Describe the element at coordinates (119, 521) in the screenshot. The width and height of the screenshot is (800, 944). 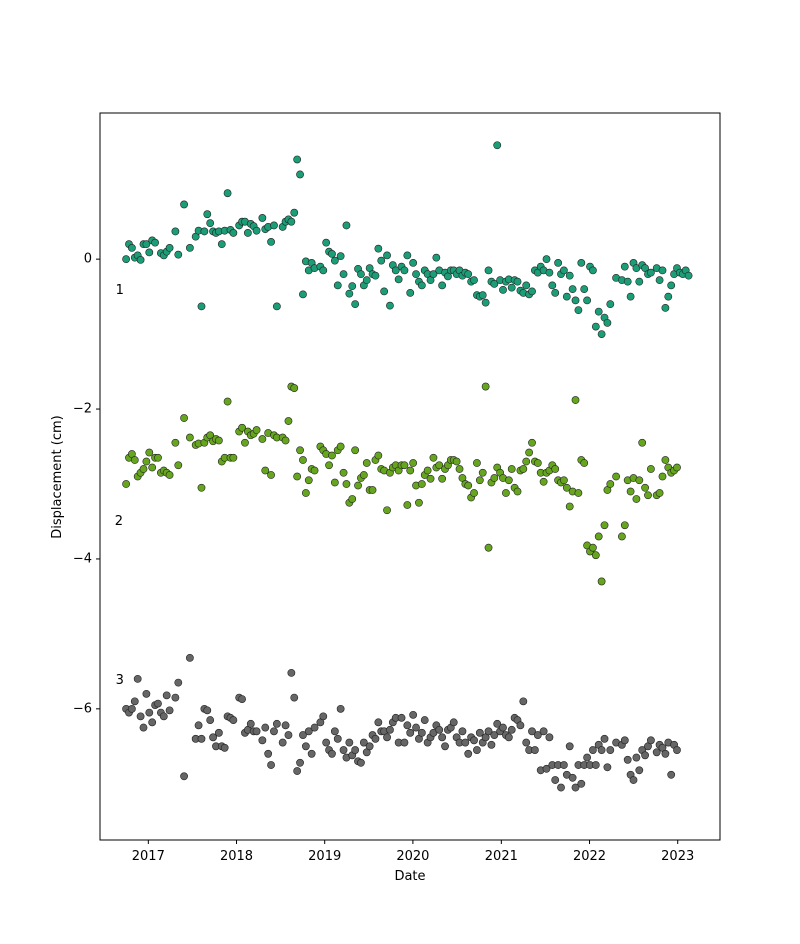
I see `series-label-2: 2` at that location.